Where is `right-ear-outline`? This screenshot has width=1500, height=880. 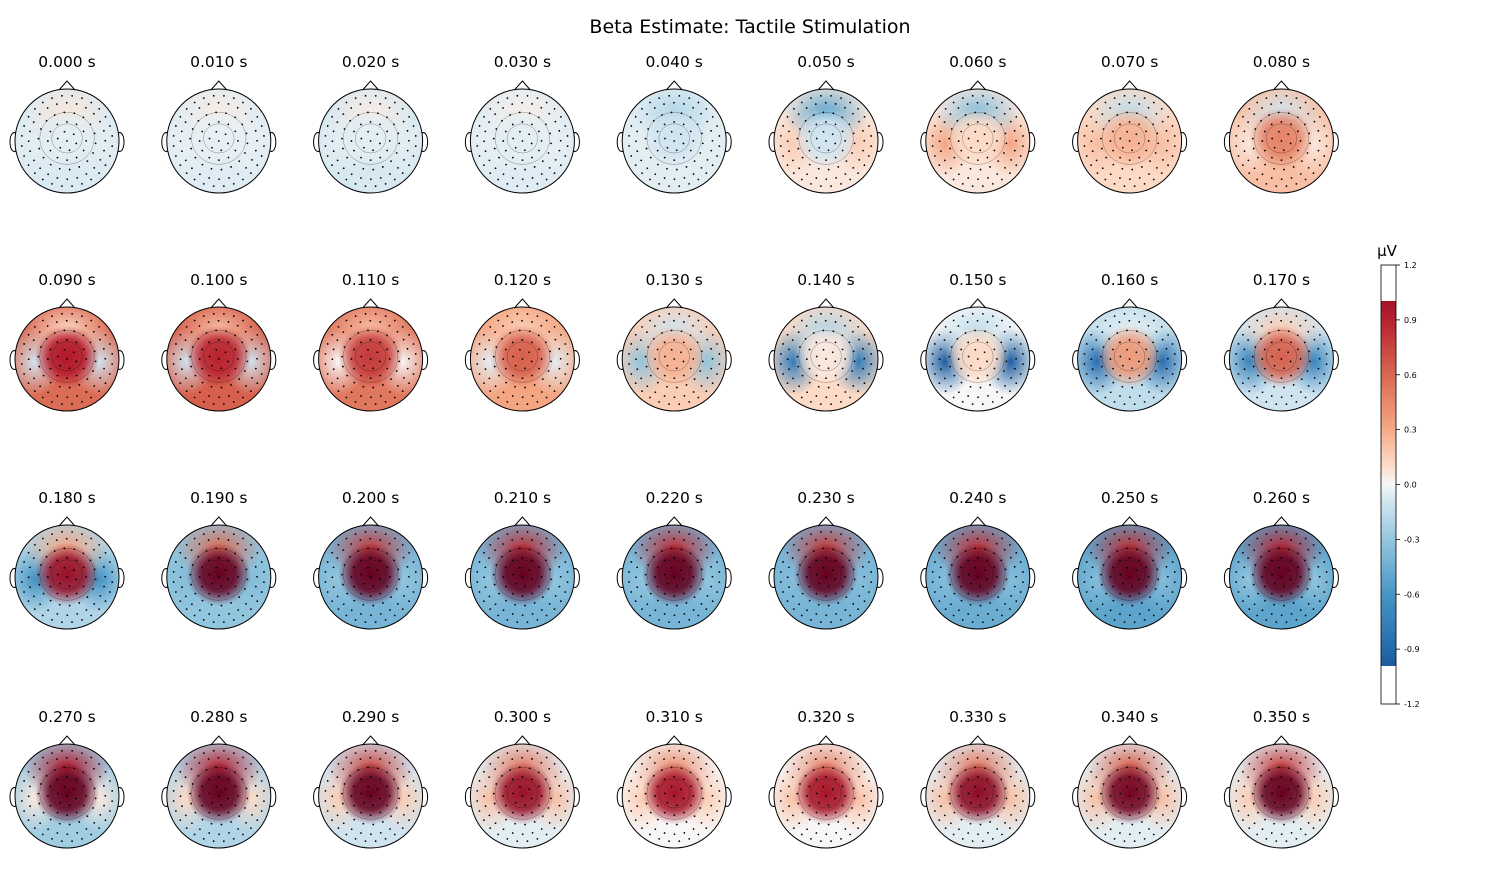
right-ear-outline is located at coordinates (1184, 142).